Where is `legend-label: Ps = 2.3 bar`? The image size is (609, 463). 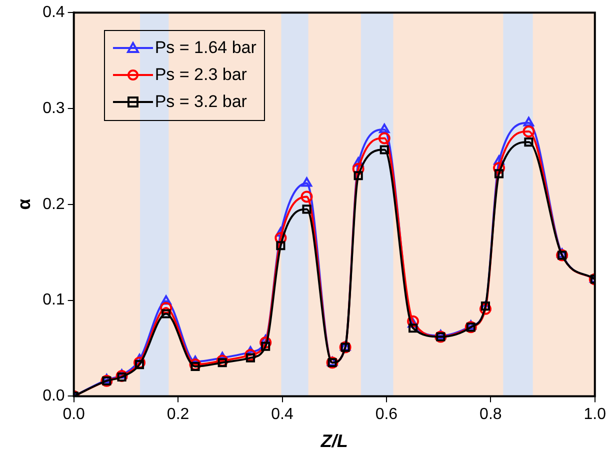 legend-label: Ps = 2.3 bar is located at coordinates (200, 75).